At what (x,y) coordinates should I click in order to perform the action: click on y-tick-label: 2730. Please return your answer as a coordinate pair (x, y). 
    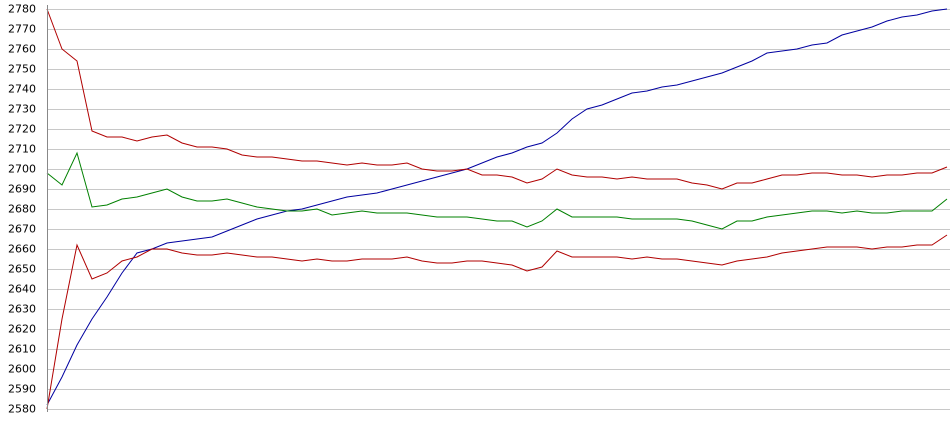
    Looking at the image, I should click on (22, 109).